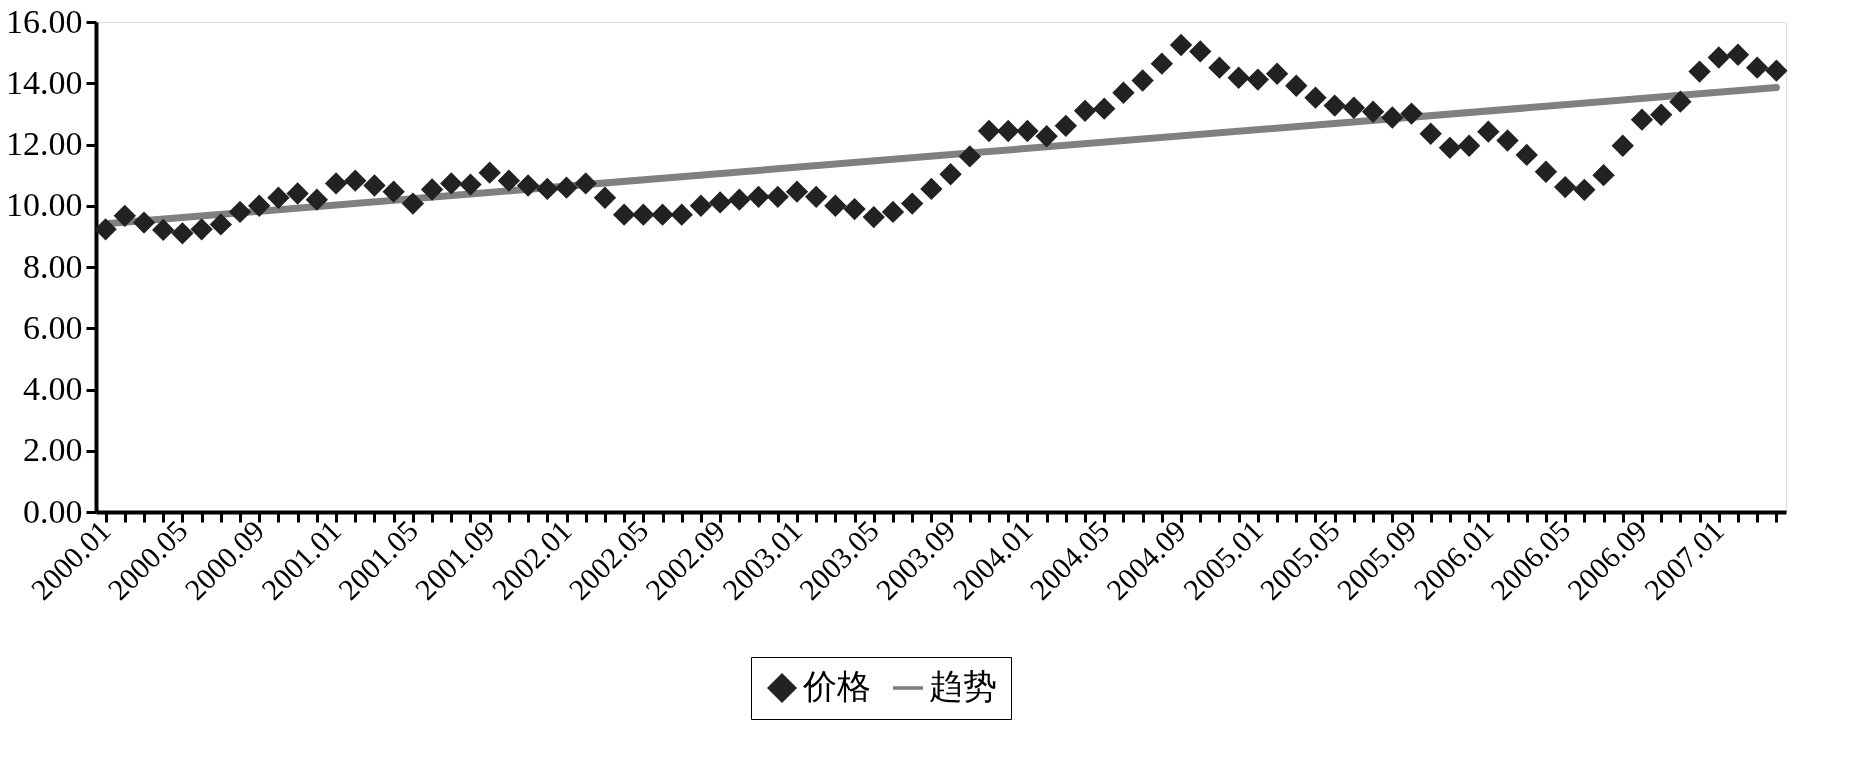 The height and width of the screenshot is (771, 1864). What do you see at coordinates (53, 327) in the screenshot?
I see `y-tick-label: 6.00` at bounding box center [53, 327].